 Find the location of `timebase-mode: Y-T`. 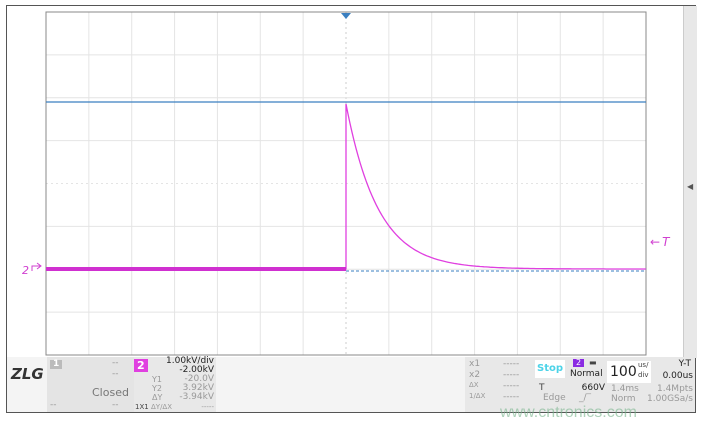

timebase-mode: Y-T is located at coordinates (684, 364).